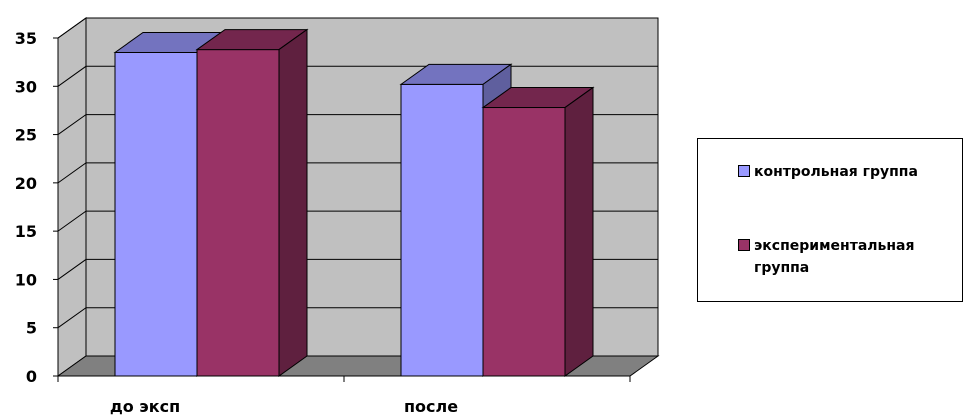 Image resolution: width=963 pixels, height=420 pixels. I want to click on x-tick-label: до экcп, so click(145, 406).